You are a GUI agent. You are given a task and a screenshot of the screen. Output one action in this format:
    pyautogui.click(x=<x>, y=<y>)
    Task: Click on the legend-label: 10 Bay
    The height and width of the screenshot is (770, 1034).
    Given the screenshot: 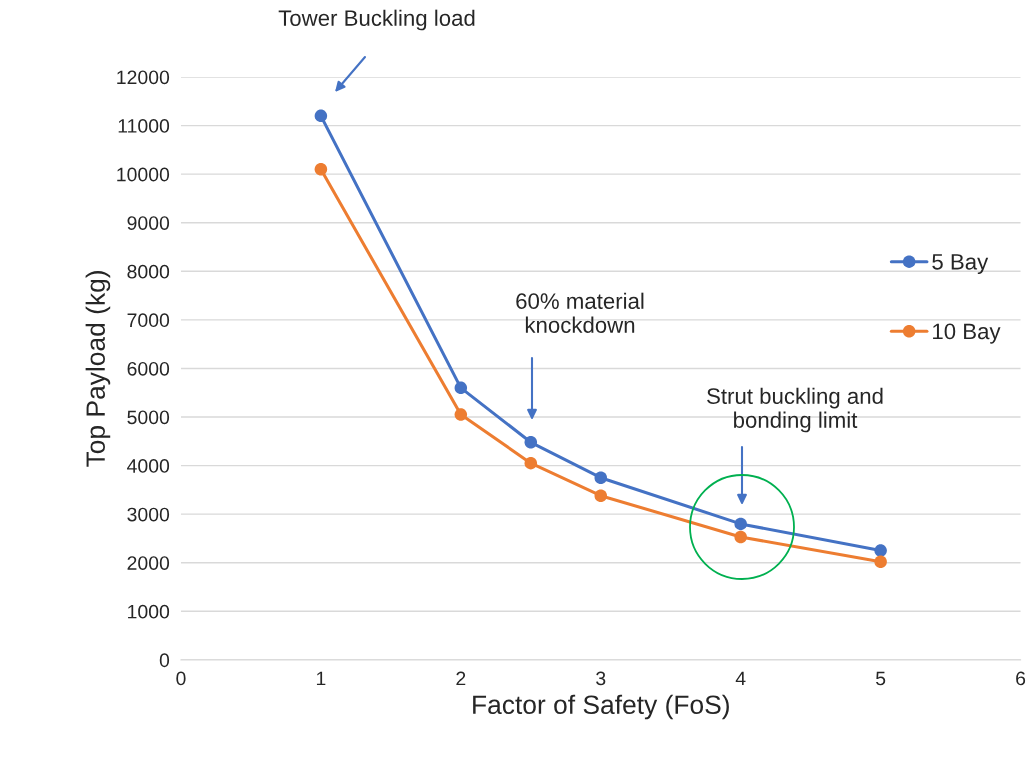 What is the action you would take?
    pyautogui.click(x=967, y=333)
    